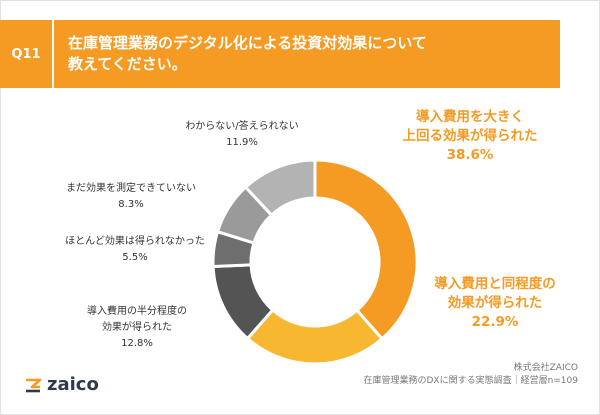 The image size is (600, 415). What do you see at coordinates (73, 384) in the screenshot?
I see `logo-text: zaico` at bounding box center [73, 384].